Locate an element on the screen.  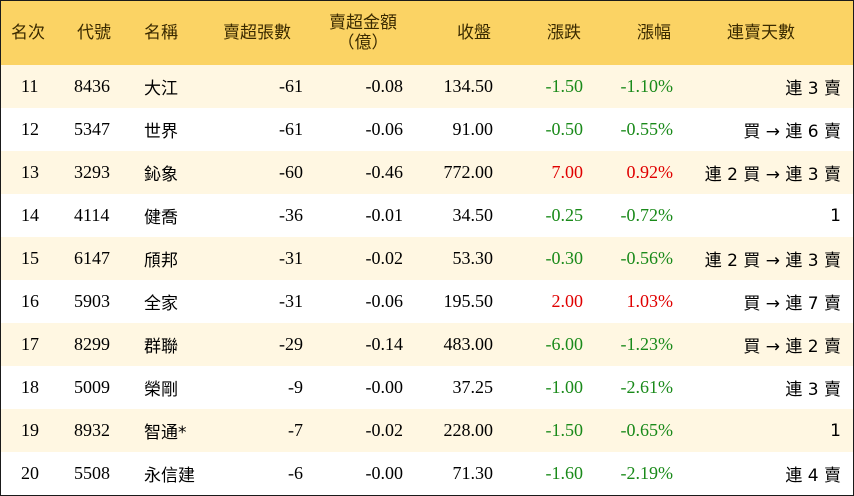
cell-pct: -2.19% is located at coordinates (647, 473).